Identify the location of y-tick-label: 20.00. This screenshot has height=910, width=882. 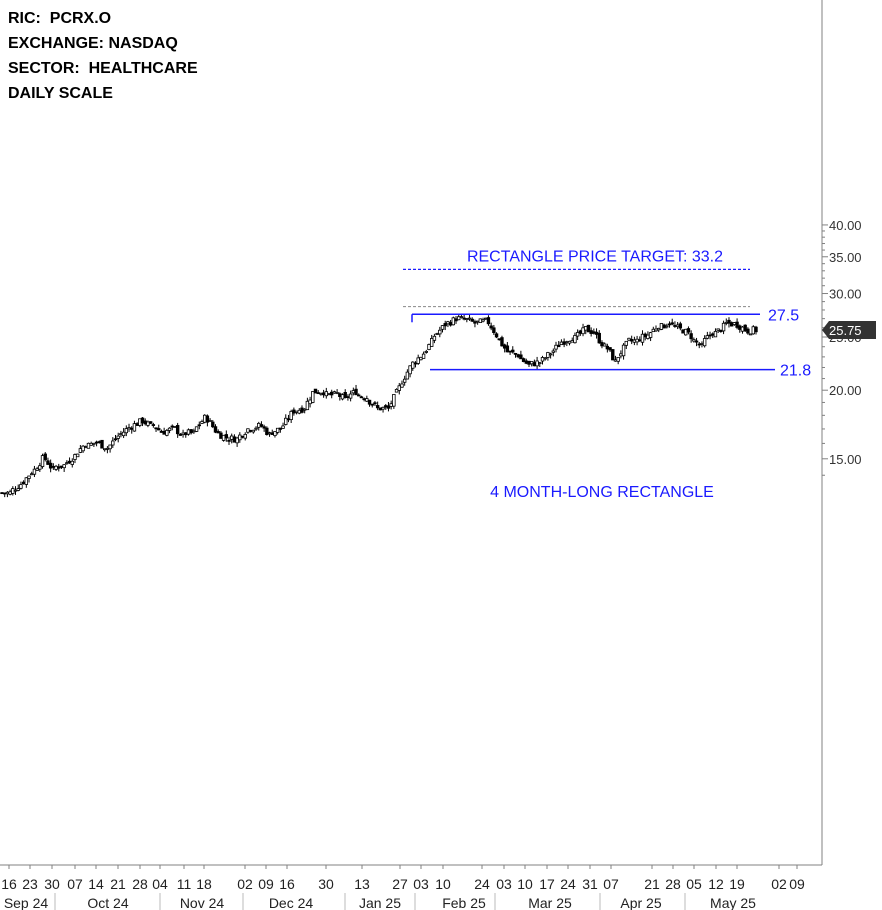
(845, 390).